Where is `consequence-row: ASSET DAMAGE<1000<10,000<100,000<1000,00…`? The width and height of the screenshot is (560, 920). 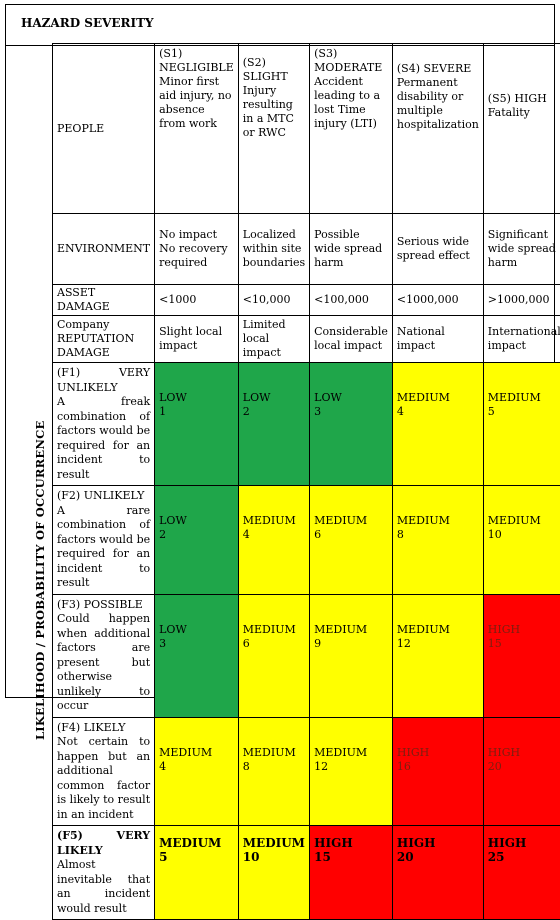 consequence-row: ASSET DAMAGE<1000<10,000<100,000<1000,00… is located at coordinates (306, 300).